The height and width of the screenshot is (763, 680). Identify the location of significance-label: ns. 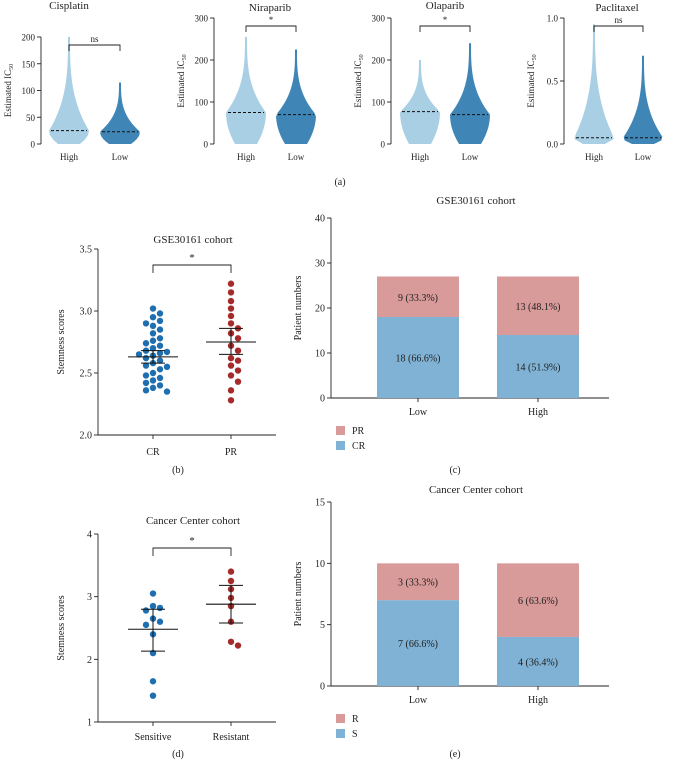
(618, 20).